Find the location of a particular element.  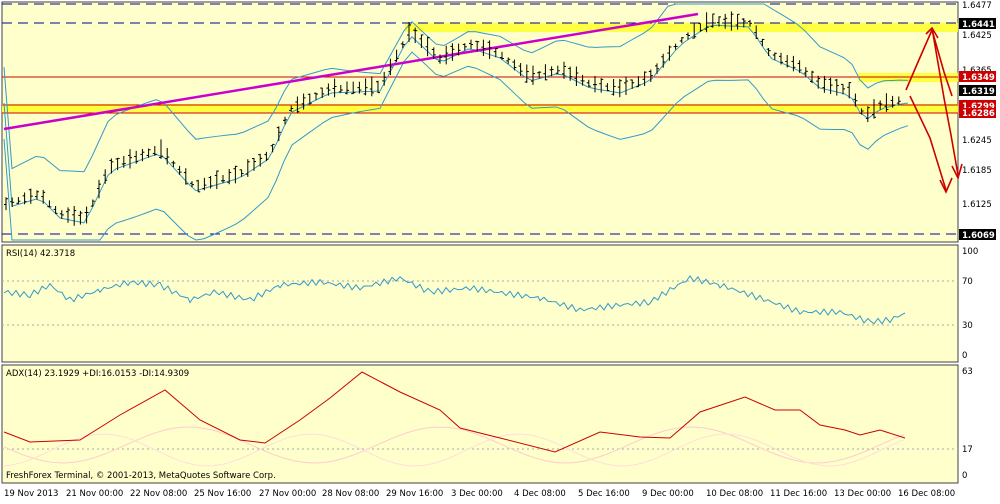

di-plus-line is located at coordinates (454, 445).